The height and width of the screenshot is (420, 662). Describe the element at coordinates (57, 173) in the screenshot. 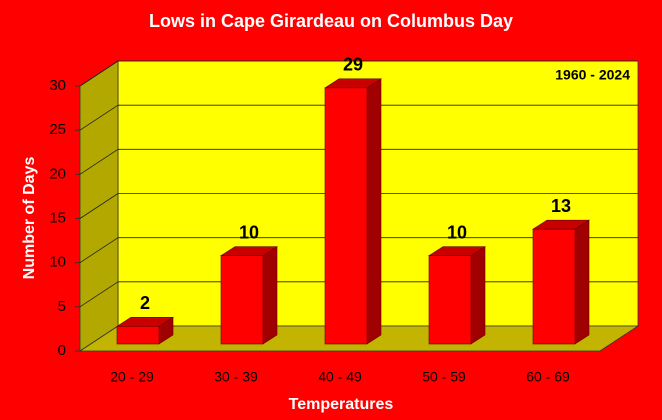

I see `y-tick-label: 20` at that location.